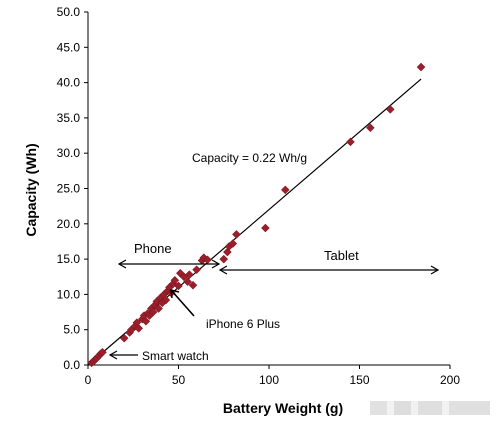 The width and height of the screenshot is (500, 421). Describe the element at coordinates (269, 380) in the screenshot. I see `x-tick-label: 100` at that location.